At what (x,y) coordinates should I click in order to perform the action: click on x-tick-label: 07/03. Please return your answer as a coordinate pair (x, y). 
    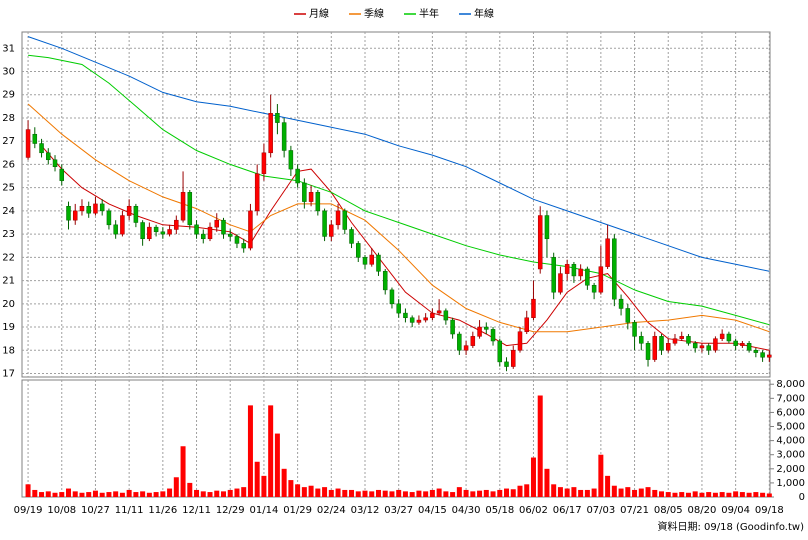
    Looking at the image, I should click on (600, 510).